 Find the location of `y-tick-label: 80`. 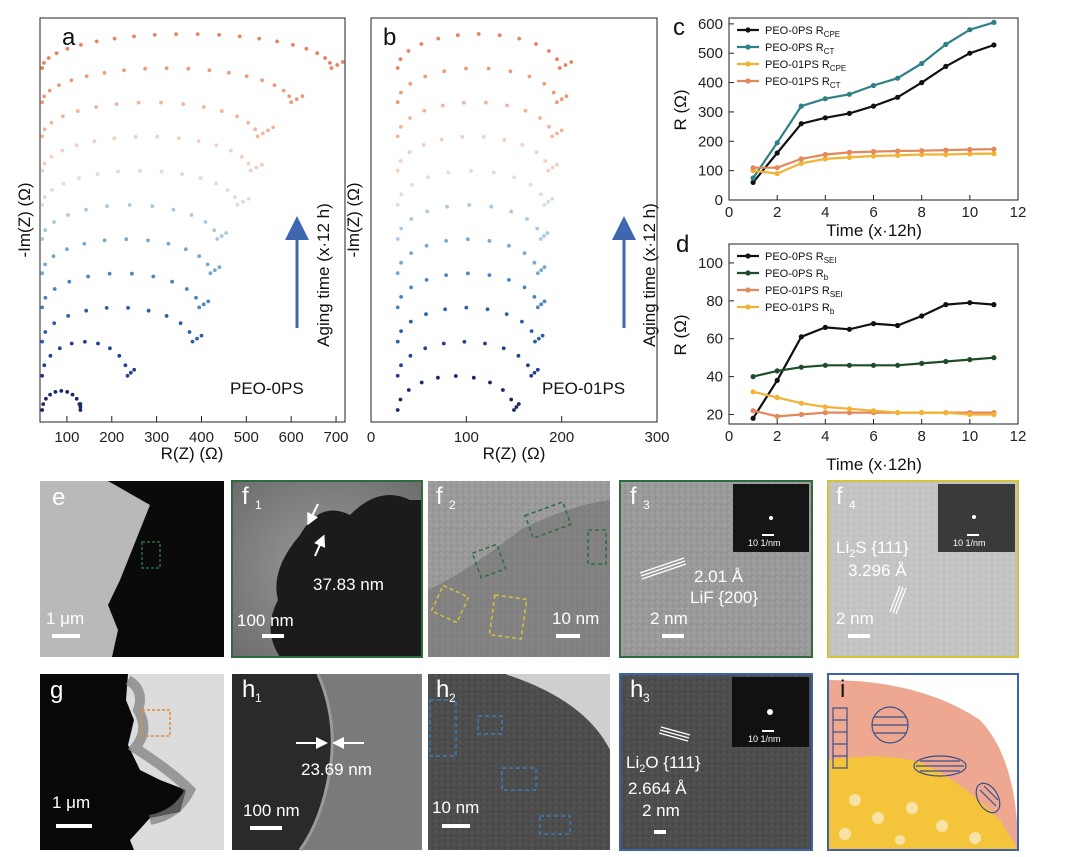

y-tick-label: 80 is located at coordinates (714, 301).